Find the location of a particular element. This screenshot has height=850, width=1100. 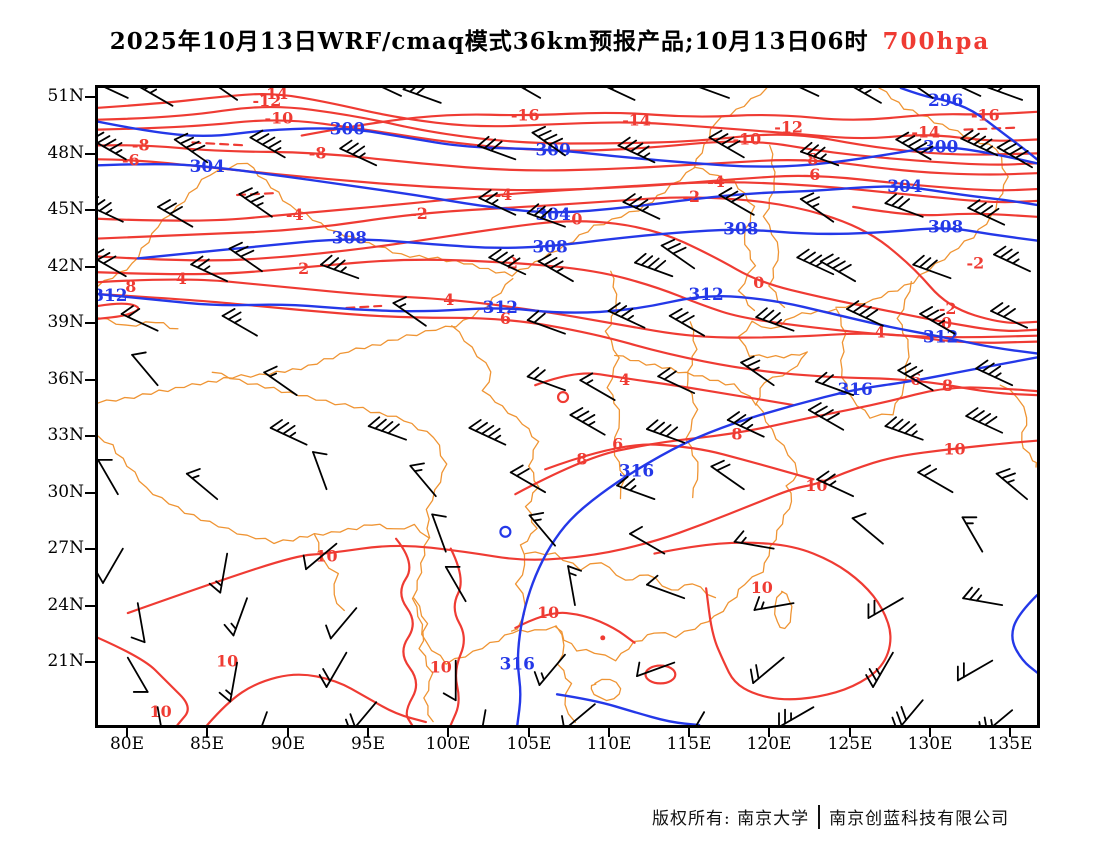

temperature-contour-label: -14 is located at coordinates (925, 132).